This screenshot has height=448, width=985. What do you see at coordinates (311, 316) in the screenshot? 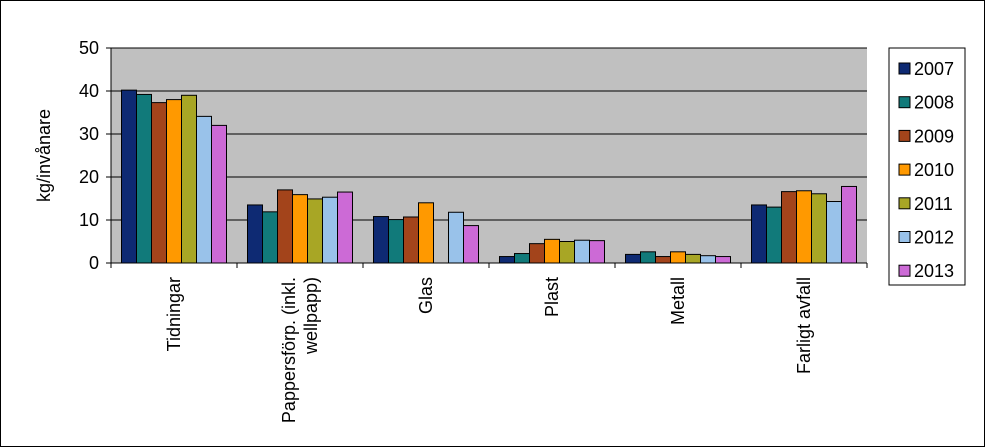
I see `x-tick-label: wellpapp)` at bounding box center [311, 316].